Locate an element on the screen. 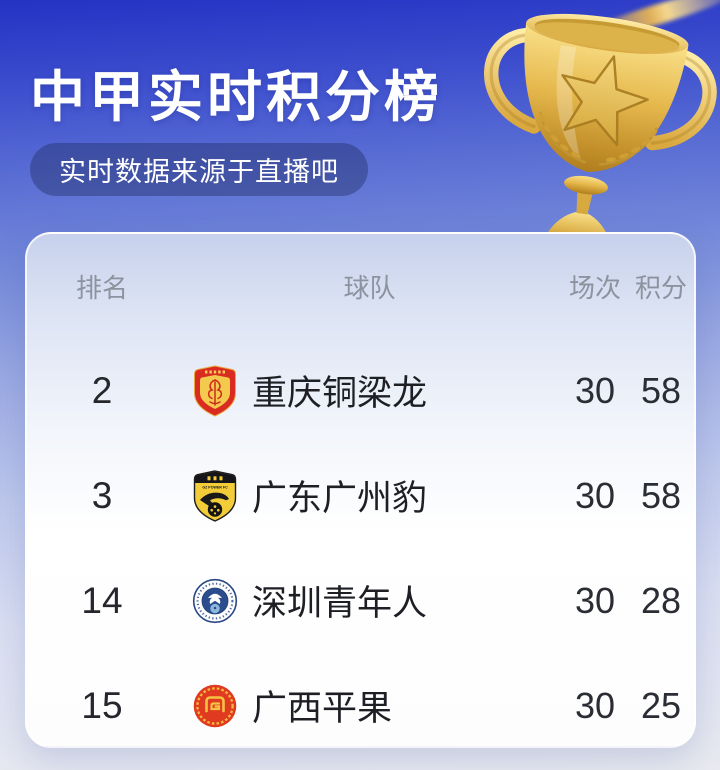 The width and height of the screenshot is (720, 770). column-header-matches: 场次 is located at coordinates (594, 287).